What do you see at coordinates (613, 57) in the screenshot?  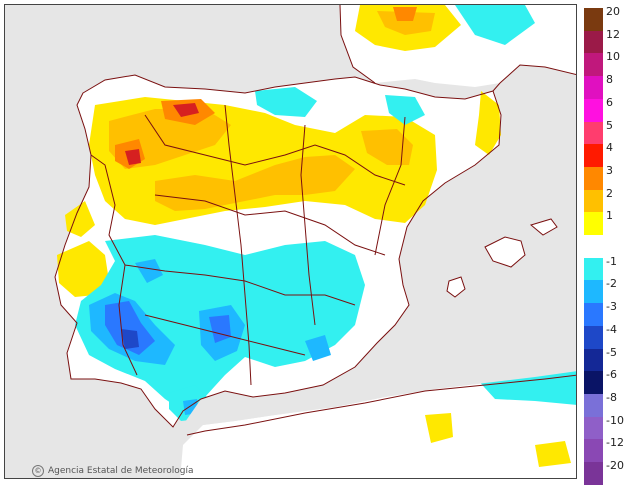 I see `legend-label: 10` at bounding box center [613, 57].